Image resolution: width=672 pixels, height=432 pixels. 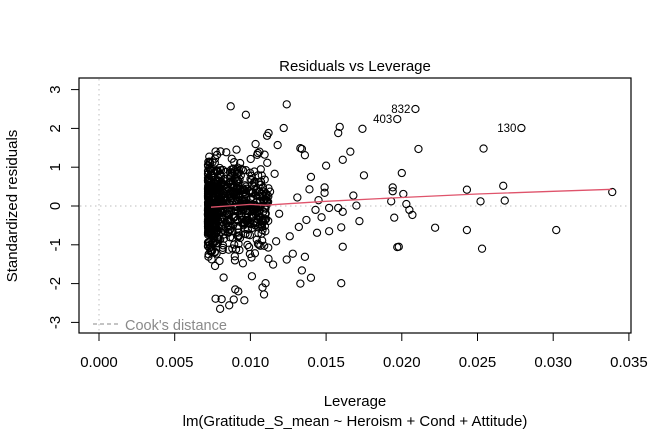 I want to click on legend: Cook's distance, so click(x=160, y=326).